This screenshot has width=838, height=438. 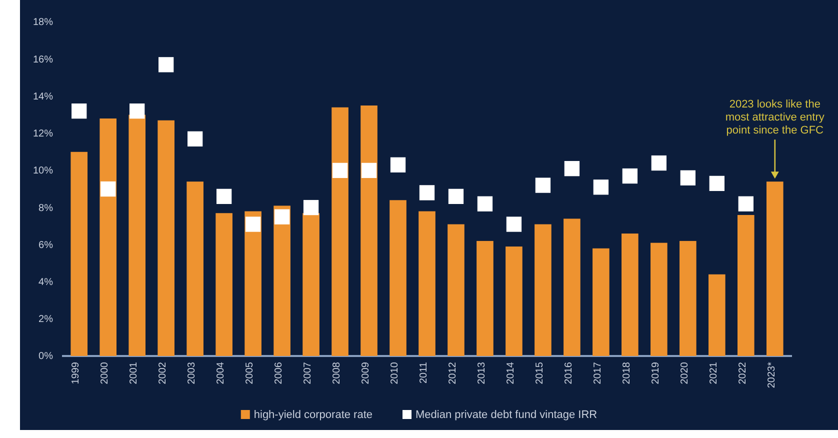 I want to click on y-tick-label: 6%, so click(x=46, y=245).